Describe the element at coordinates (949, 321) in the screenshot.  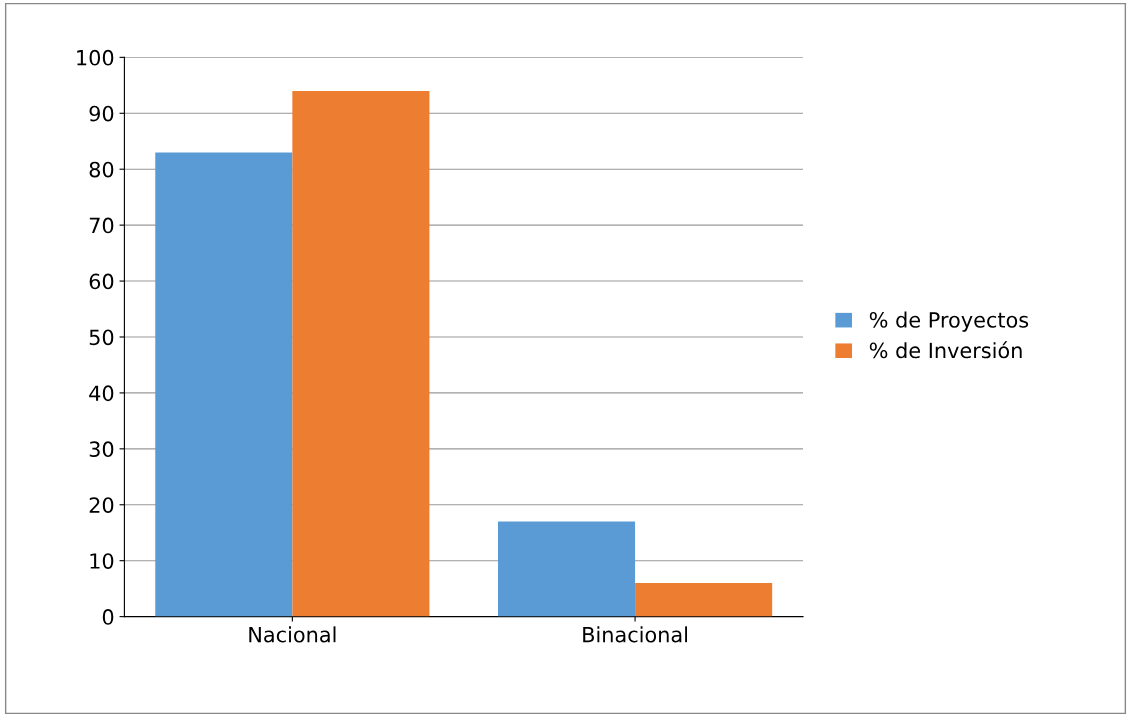
I see `legend-label: % de Proyectos` at that location.